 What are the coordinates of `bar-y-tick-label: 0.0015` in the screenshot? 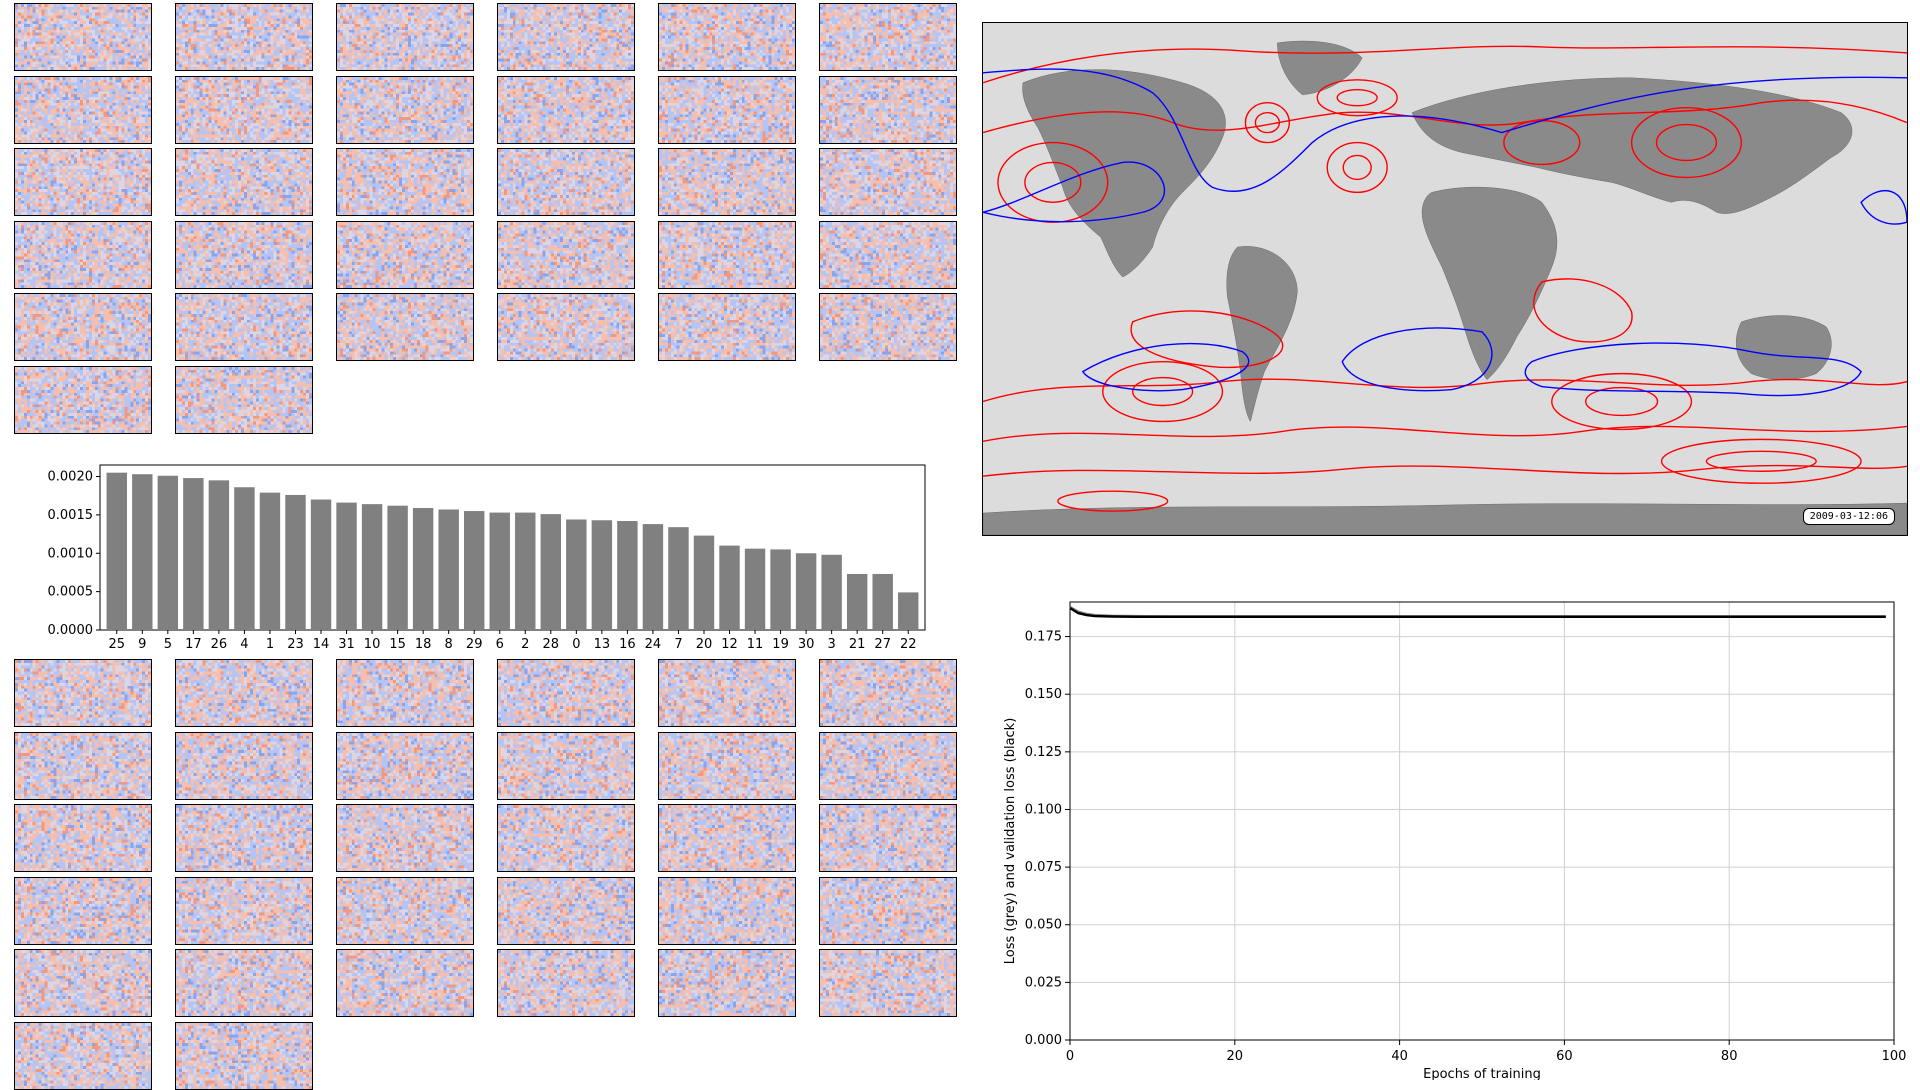 It's located at (71, 515).